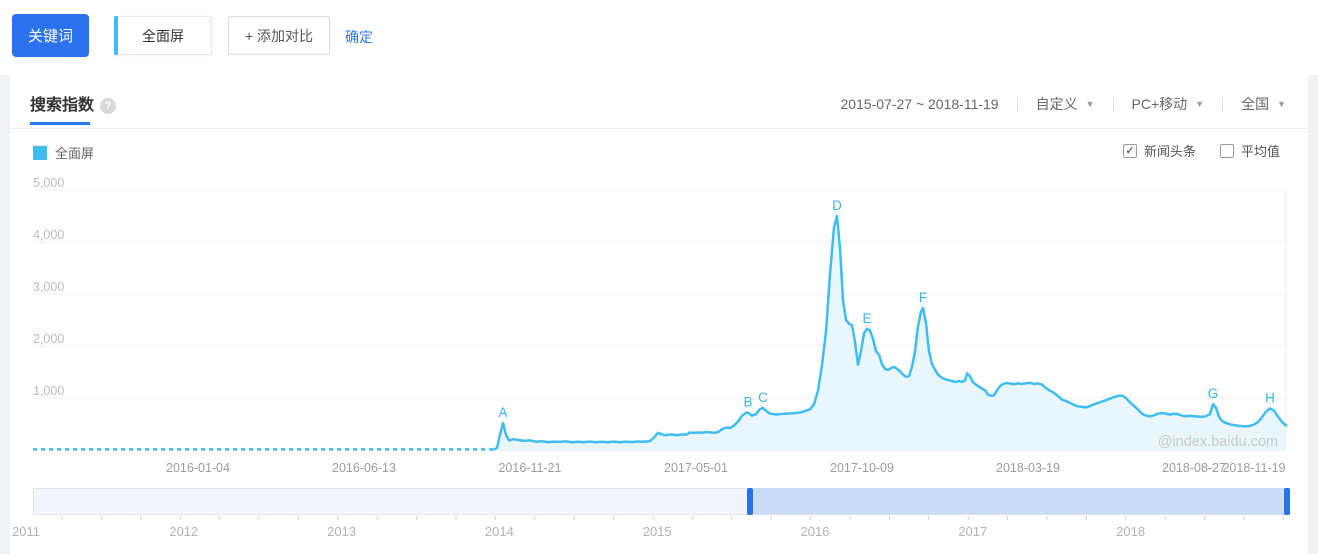  Describe the element at coordinates (837, 205) in the screenshot. I see `annotation-letter-D: D` at that location.